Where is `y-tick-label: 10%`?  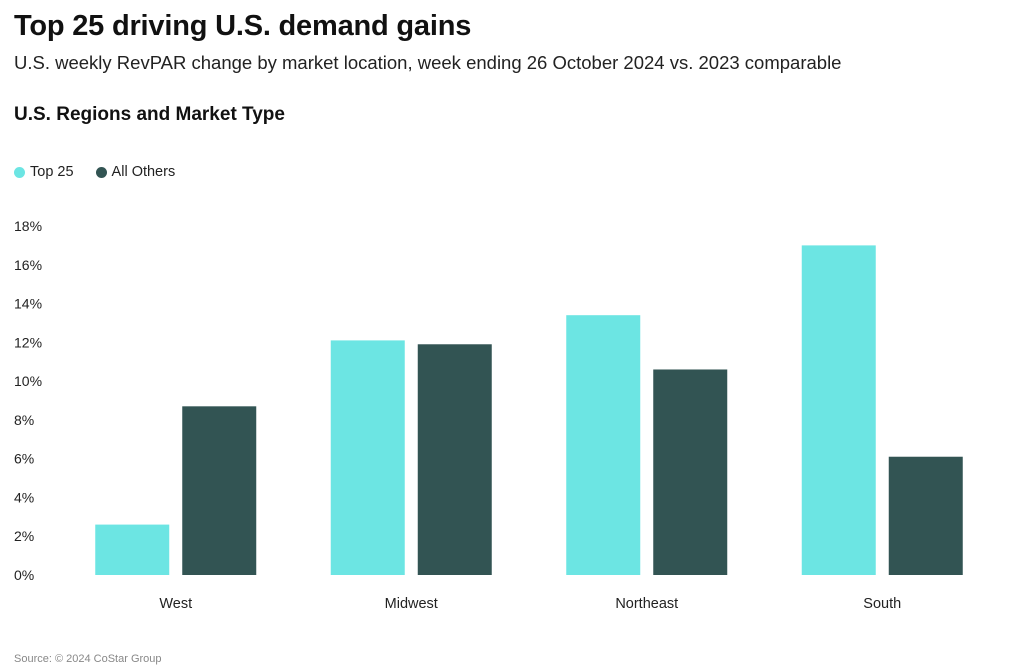
y-tick-label: 10% is located at coordinates (28, 381).